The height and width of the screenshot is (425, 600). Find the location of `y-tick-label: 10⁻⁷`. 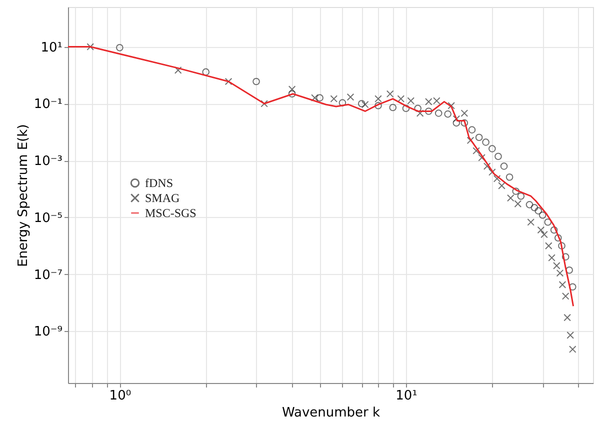

y-tick-label: 10⁻⁷ is located at coordinates (48, 275).